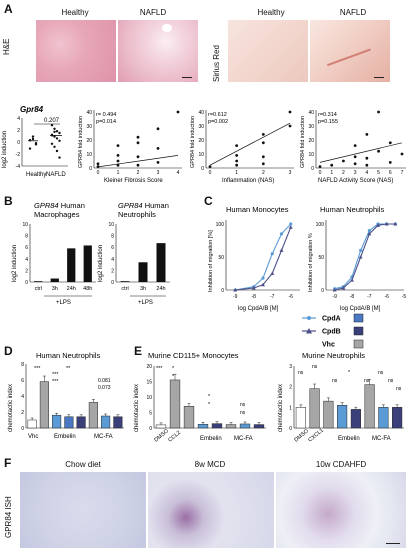 The width and height of the screenshot is (410, 550). What do you see at coordinates (159, 369) in the screenshot?
I see `sig-mark: ***` at bounding box center [159, 369].